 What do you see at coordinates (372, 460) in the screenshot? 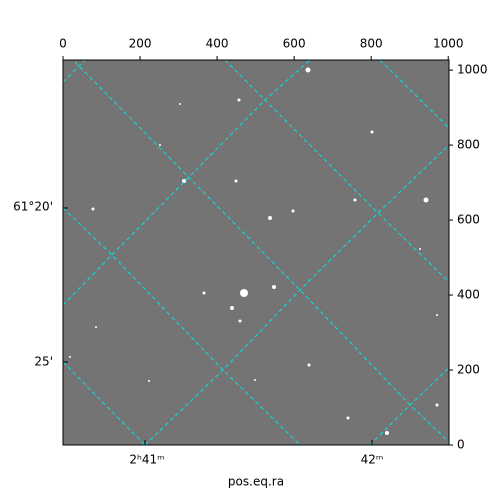
I see `world-tick-label: 42ᵐ` at bounding box center [372, 460].